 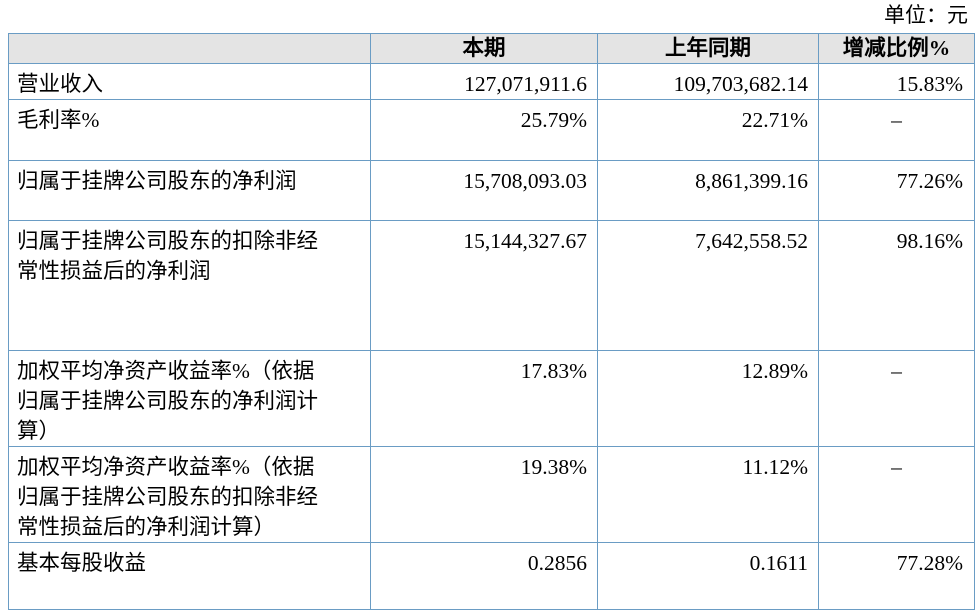 I want to click on value-change: 77.26%, so click(x=896, y=190).